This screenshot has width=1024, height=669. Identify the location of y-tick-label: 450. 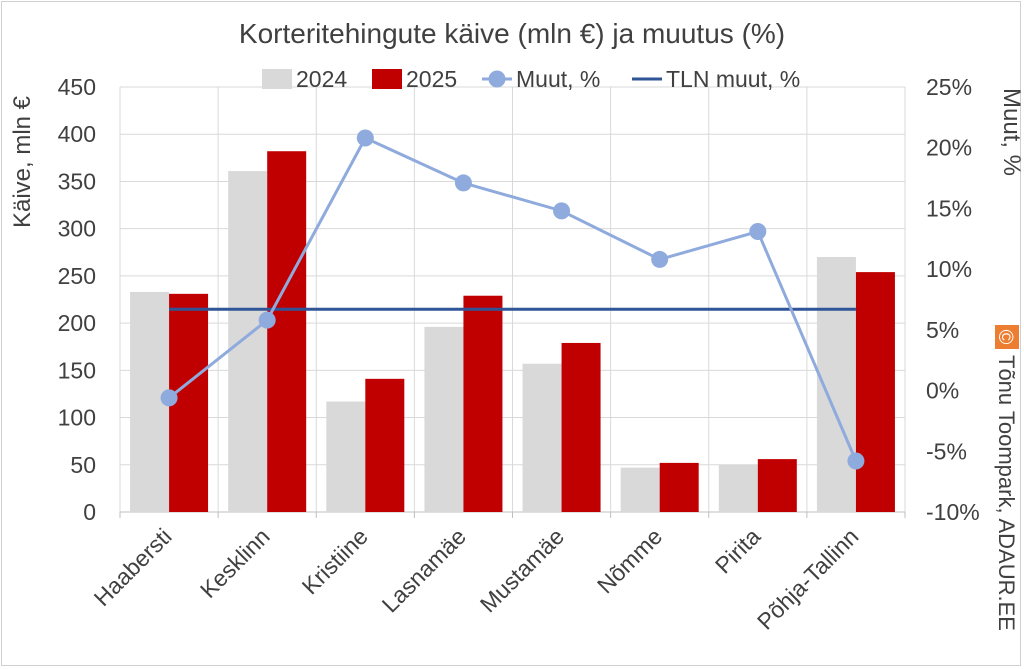
(77, 87).